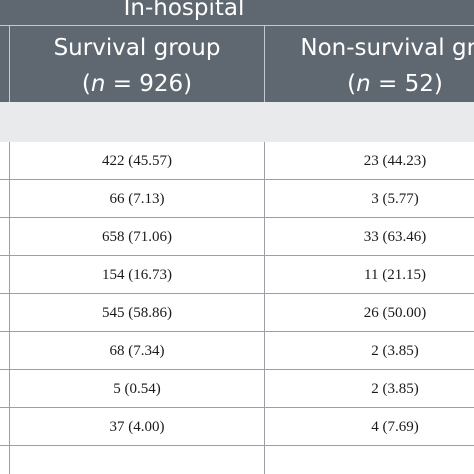  Describe the element at coordinates (237, 25) in the screenshot. I see `header-divider` at that location.